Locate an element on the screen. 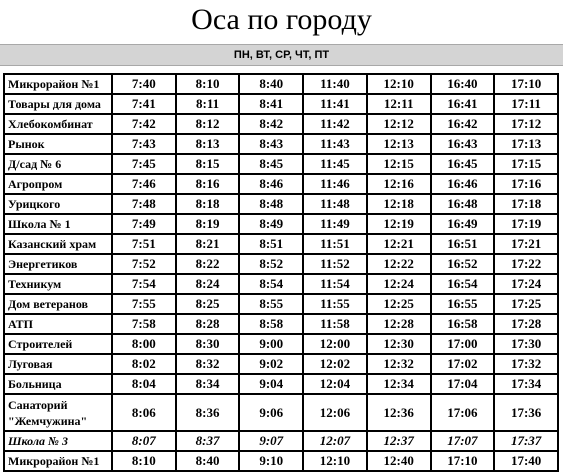  time-cell: 16:58 is located at coordinates (462, 324).